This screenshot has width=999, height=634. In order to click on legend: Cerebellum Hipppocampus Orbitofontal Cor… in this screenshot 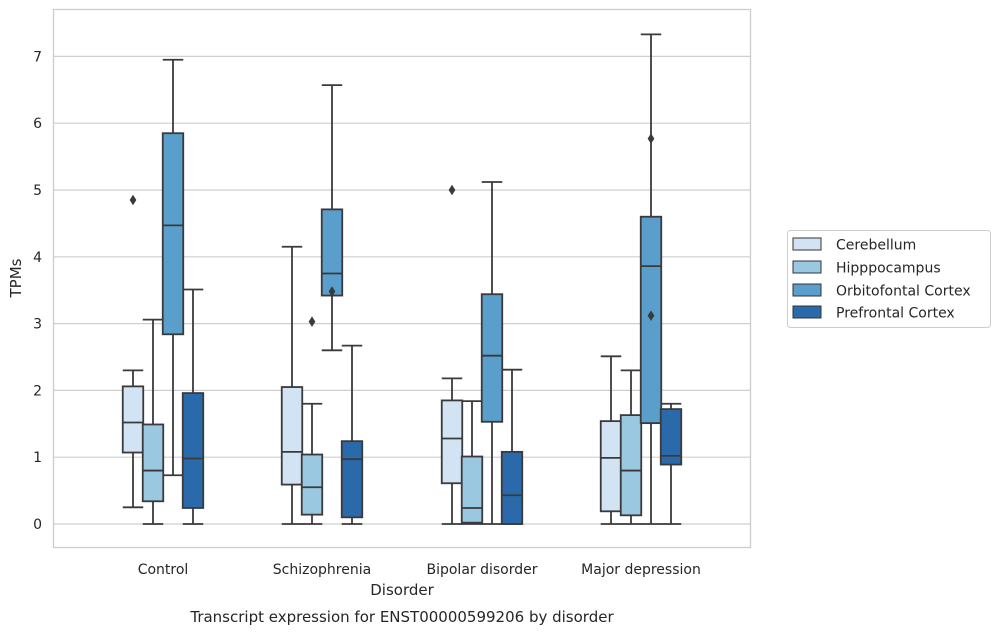, I will do `click(889, 279)`.